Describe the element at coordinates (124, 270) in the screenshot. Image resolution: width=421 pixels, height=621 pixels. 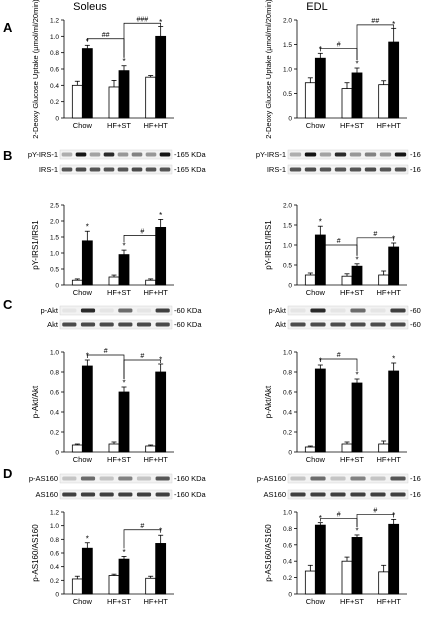
I see `insulin-bar-b-soleus` at that location.